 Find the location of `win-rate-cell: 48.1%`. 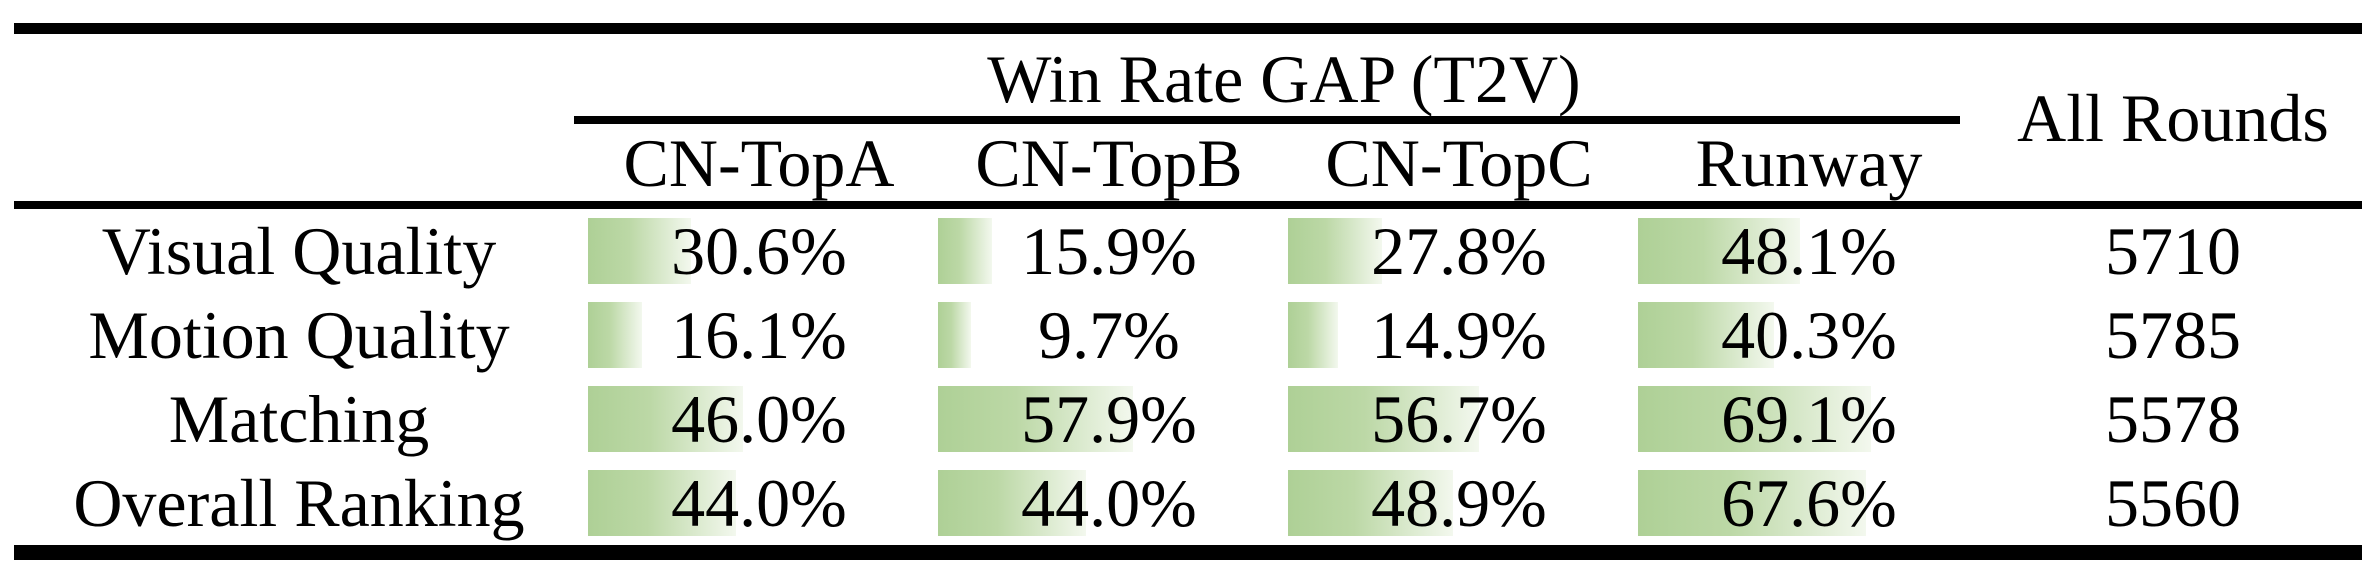

win-rate-cell: 48.1% is located at coordinates (1809, 251).